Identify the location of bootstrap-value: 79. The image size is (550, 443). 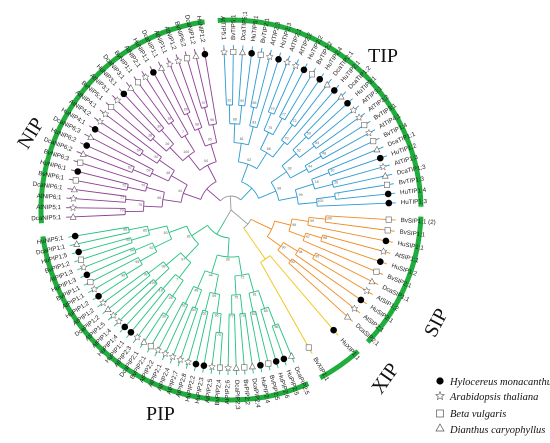
(122, 211).